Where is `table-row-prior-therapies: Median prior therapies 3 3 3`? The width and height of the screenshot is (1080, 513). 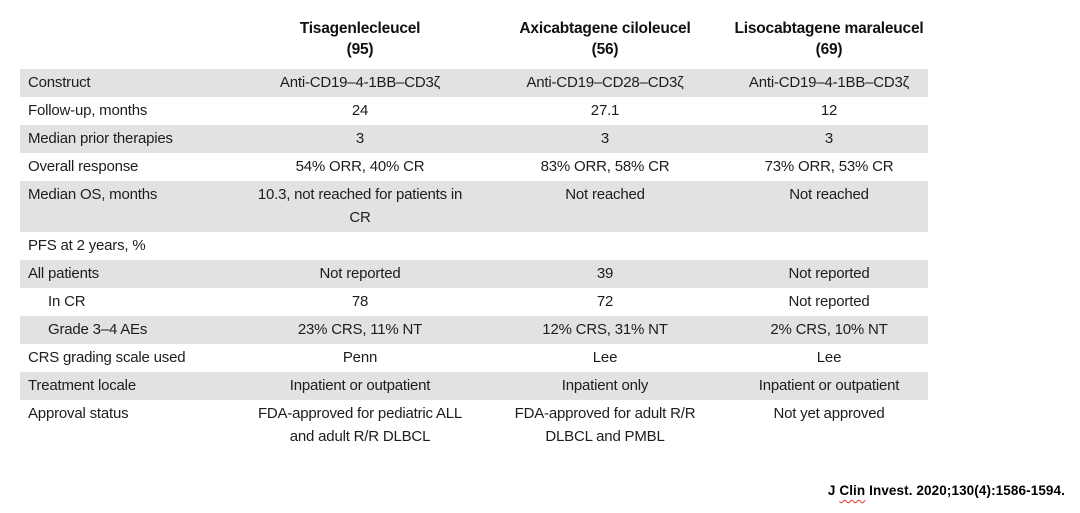 table-row-prior-therapies: Median prior therapies 3 3 3 is located at coordinates (474, 139).